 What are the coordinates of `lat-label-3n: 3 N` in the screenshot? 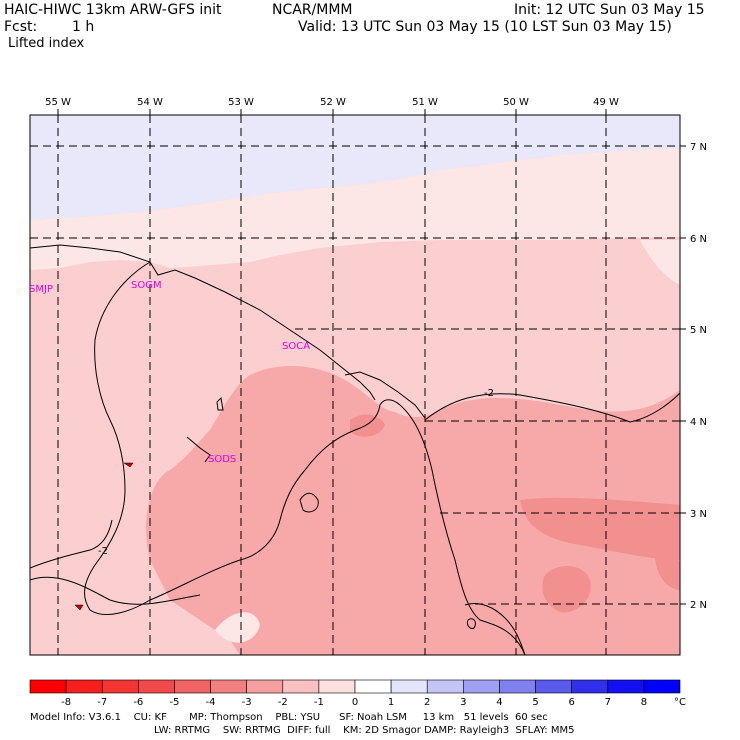 It's located at (698, 514).